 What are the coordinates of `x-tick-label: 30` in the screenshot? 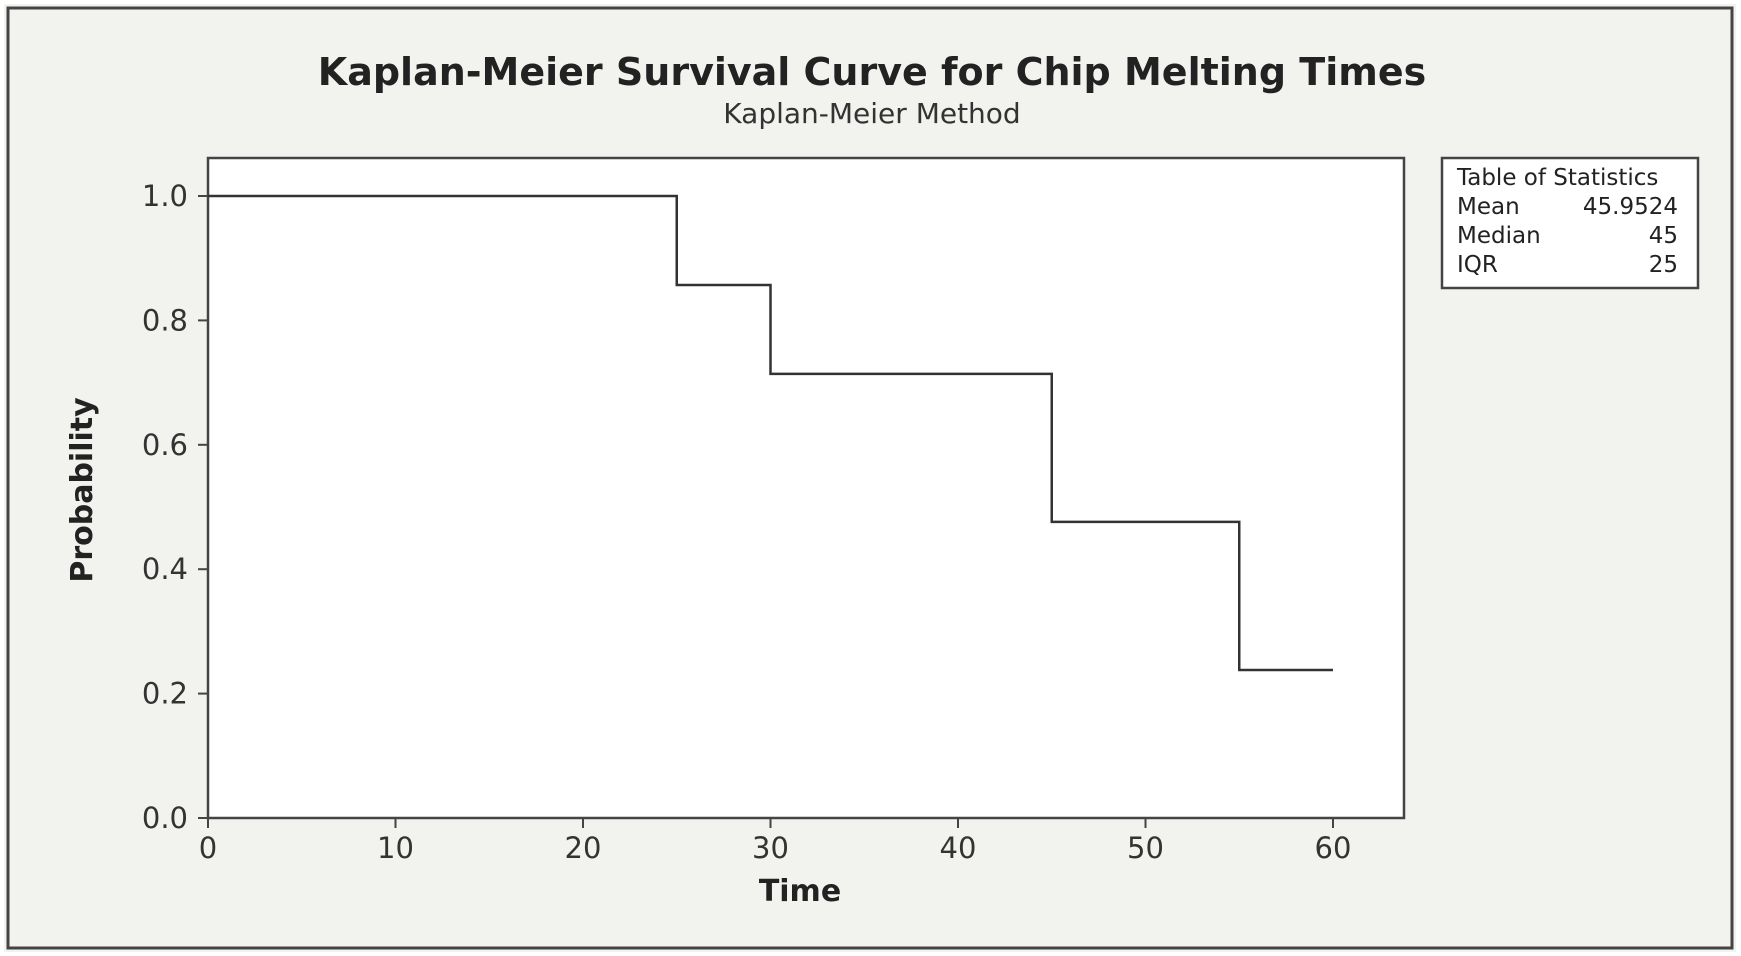 It's located at (770, 848).